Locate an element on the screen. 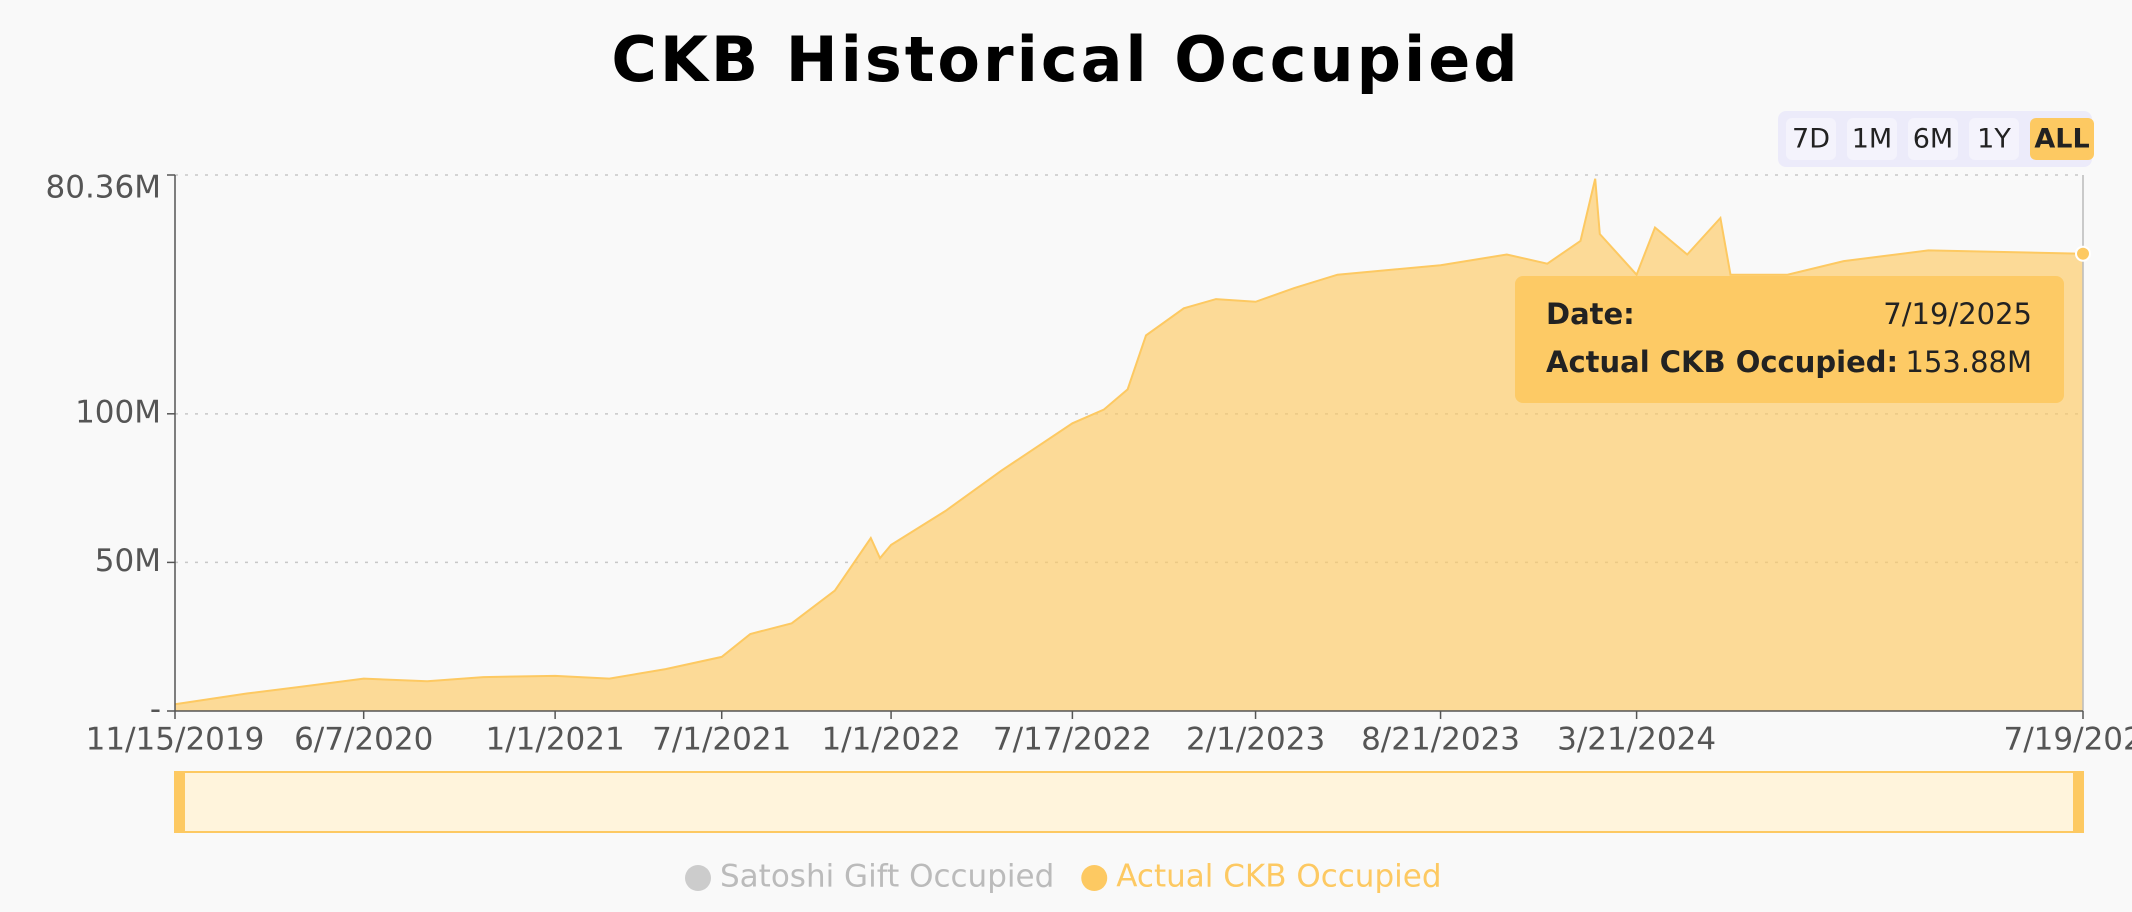 The image size is (2132, 912). range-slider is located at coordinates (1129, 802).